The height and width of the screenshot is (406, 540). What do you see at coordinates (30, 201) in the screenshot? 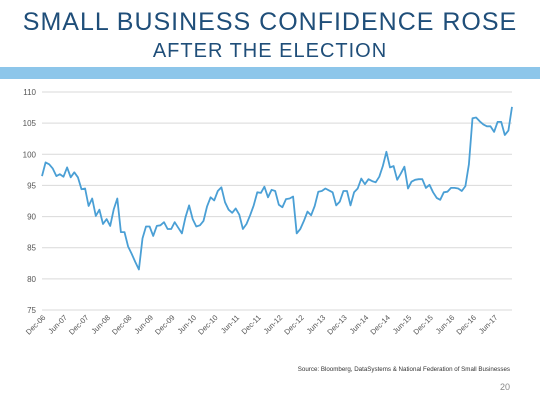
I see `y-axis-tick-labels: 75 80 85 90 95 100 105 110` at bounding box center [30, 201].